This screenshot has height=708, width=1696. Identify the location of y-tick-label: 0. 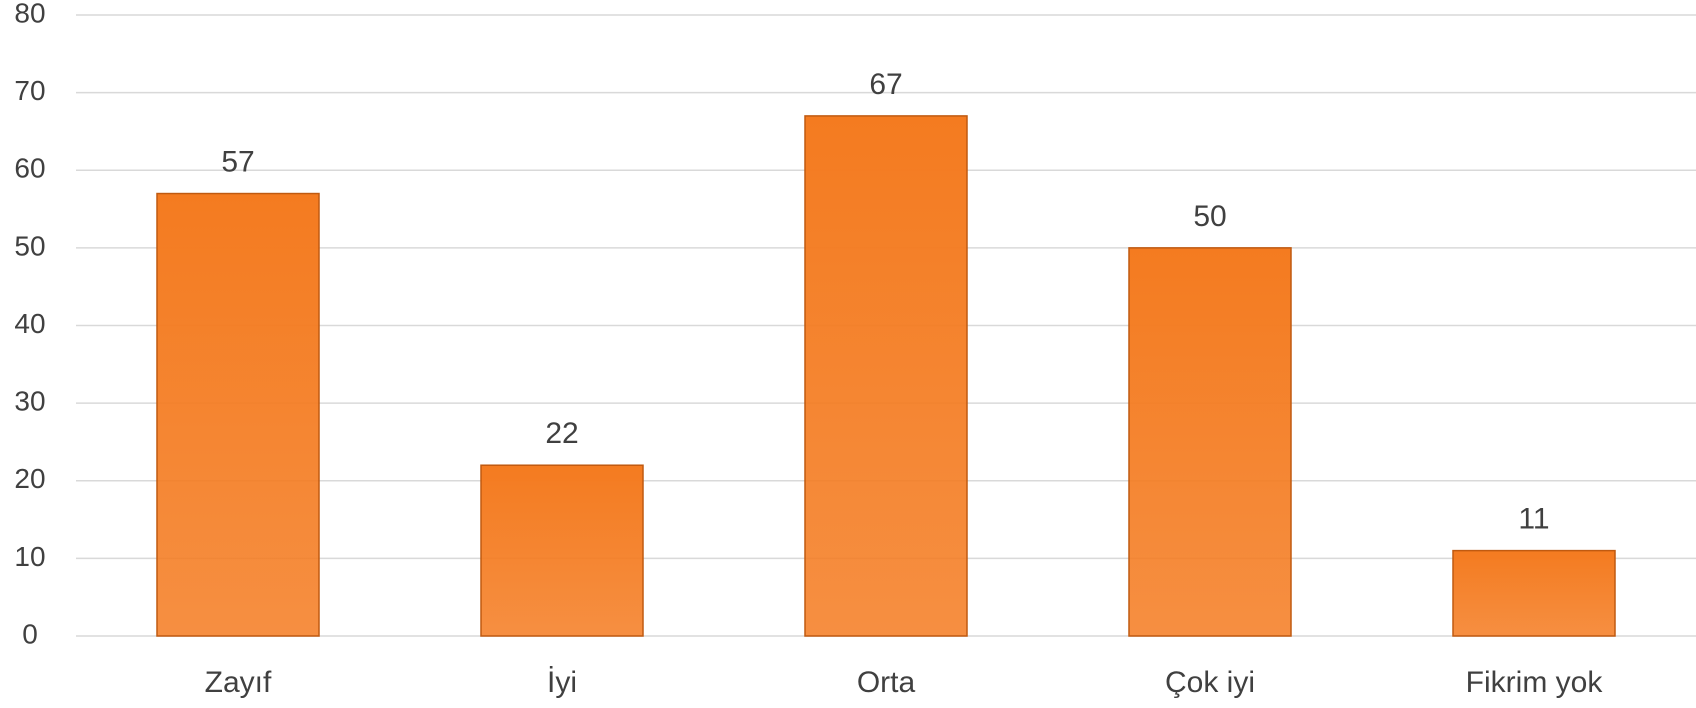
(30, 633).